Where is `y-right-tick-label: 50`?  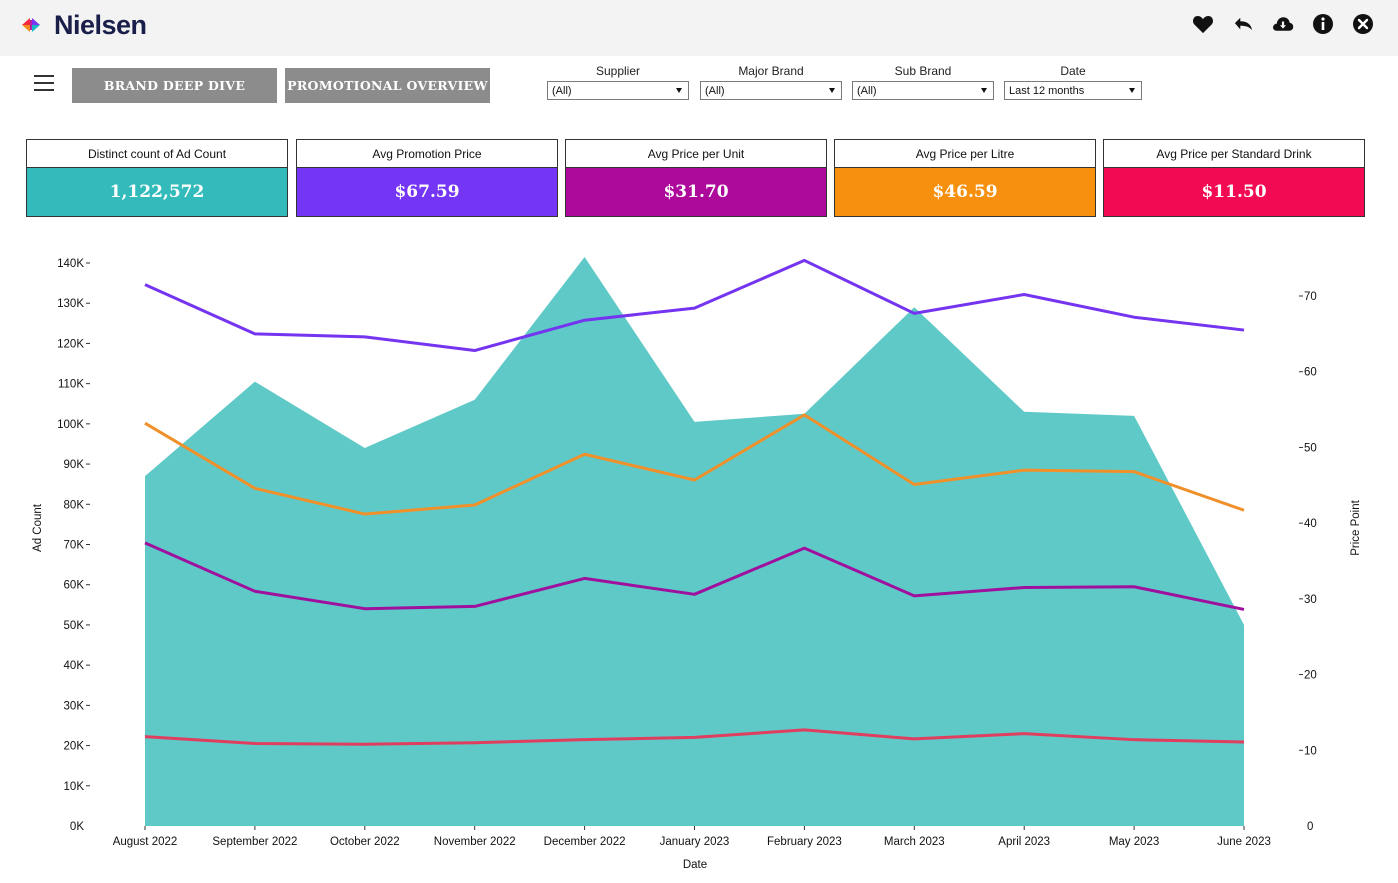 y-right-tick-label: 50 is located at coordinates (1310, 448).